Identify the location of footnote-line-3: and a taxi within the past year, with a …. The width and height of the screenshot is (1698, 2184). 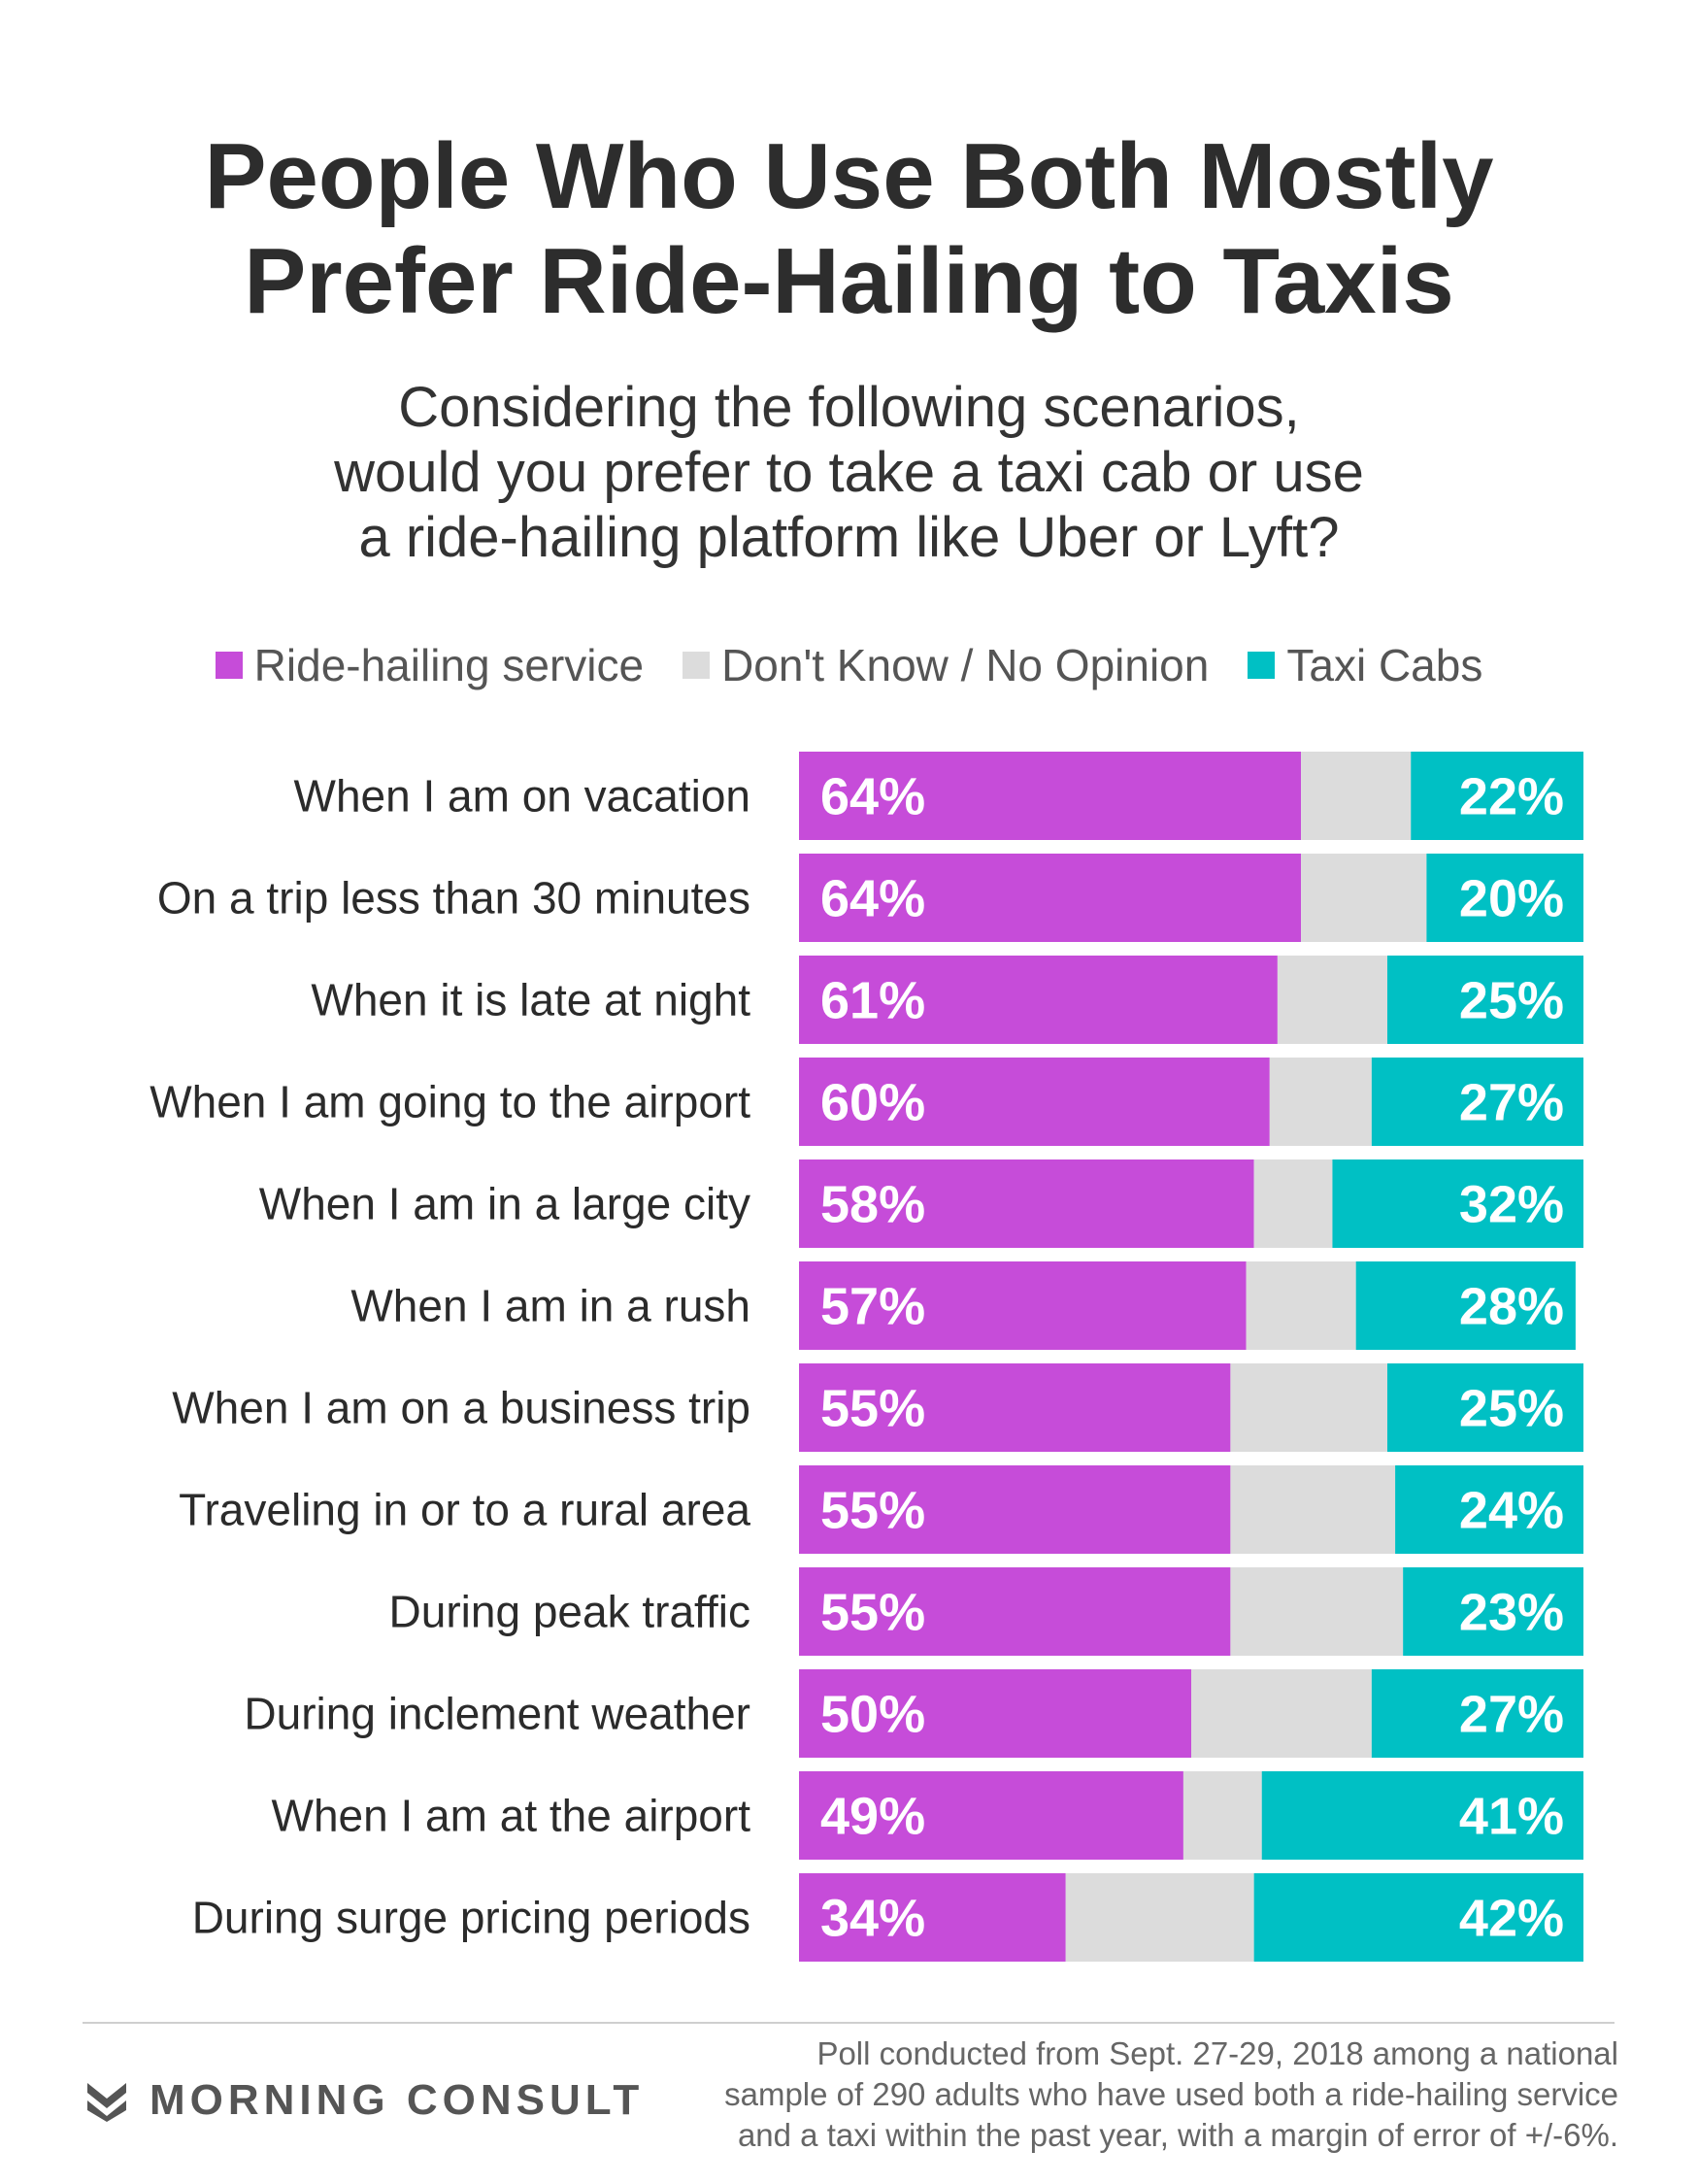
(1178, 2135).